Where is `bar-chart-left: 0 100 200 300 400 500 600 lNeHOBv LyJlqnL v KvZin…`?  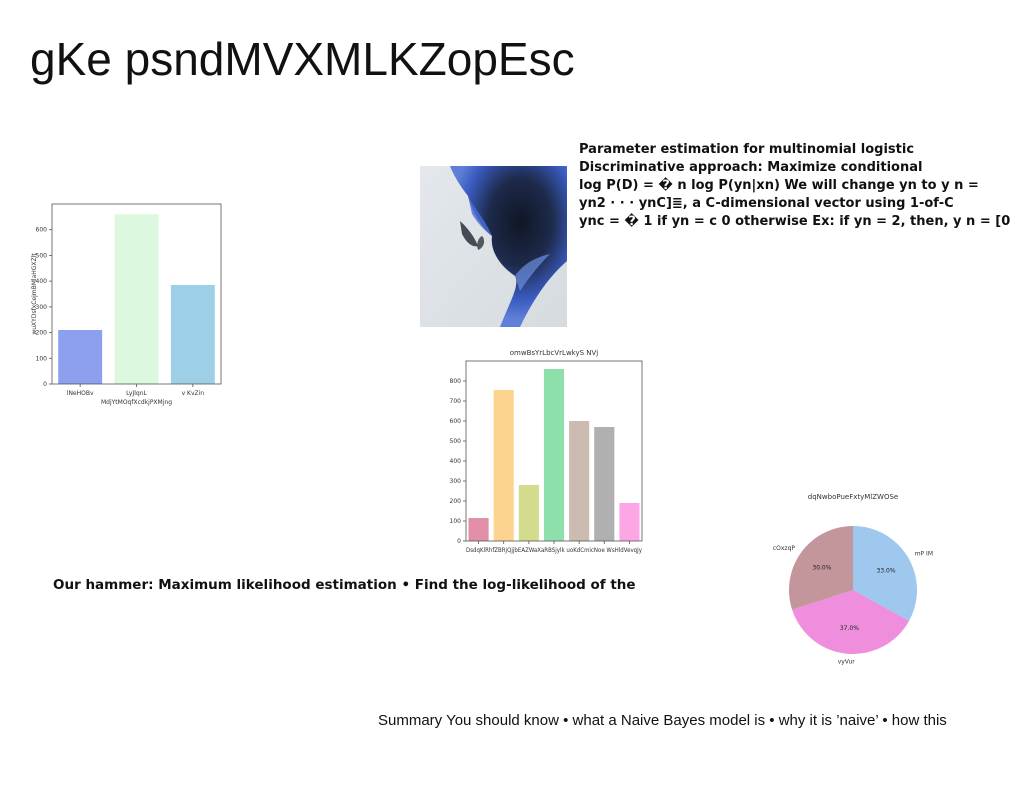
bar-chart-left: 0 100 200 300 400 500 600 lNeHOBv LyJlqnL v KvZin… is located at coordinates (128, 305).